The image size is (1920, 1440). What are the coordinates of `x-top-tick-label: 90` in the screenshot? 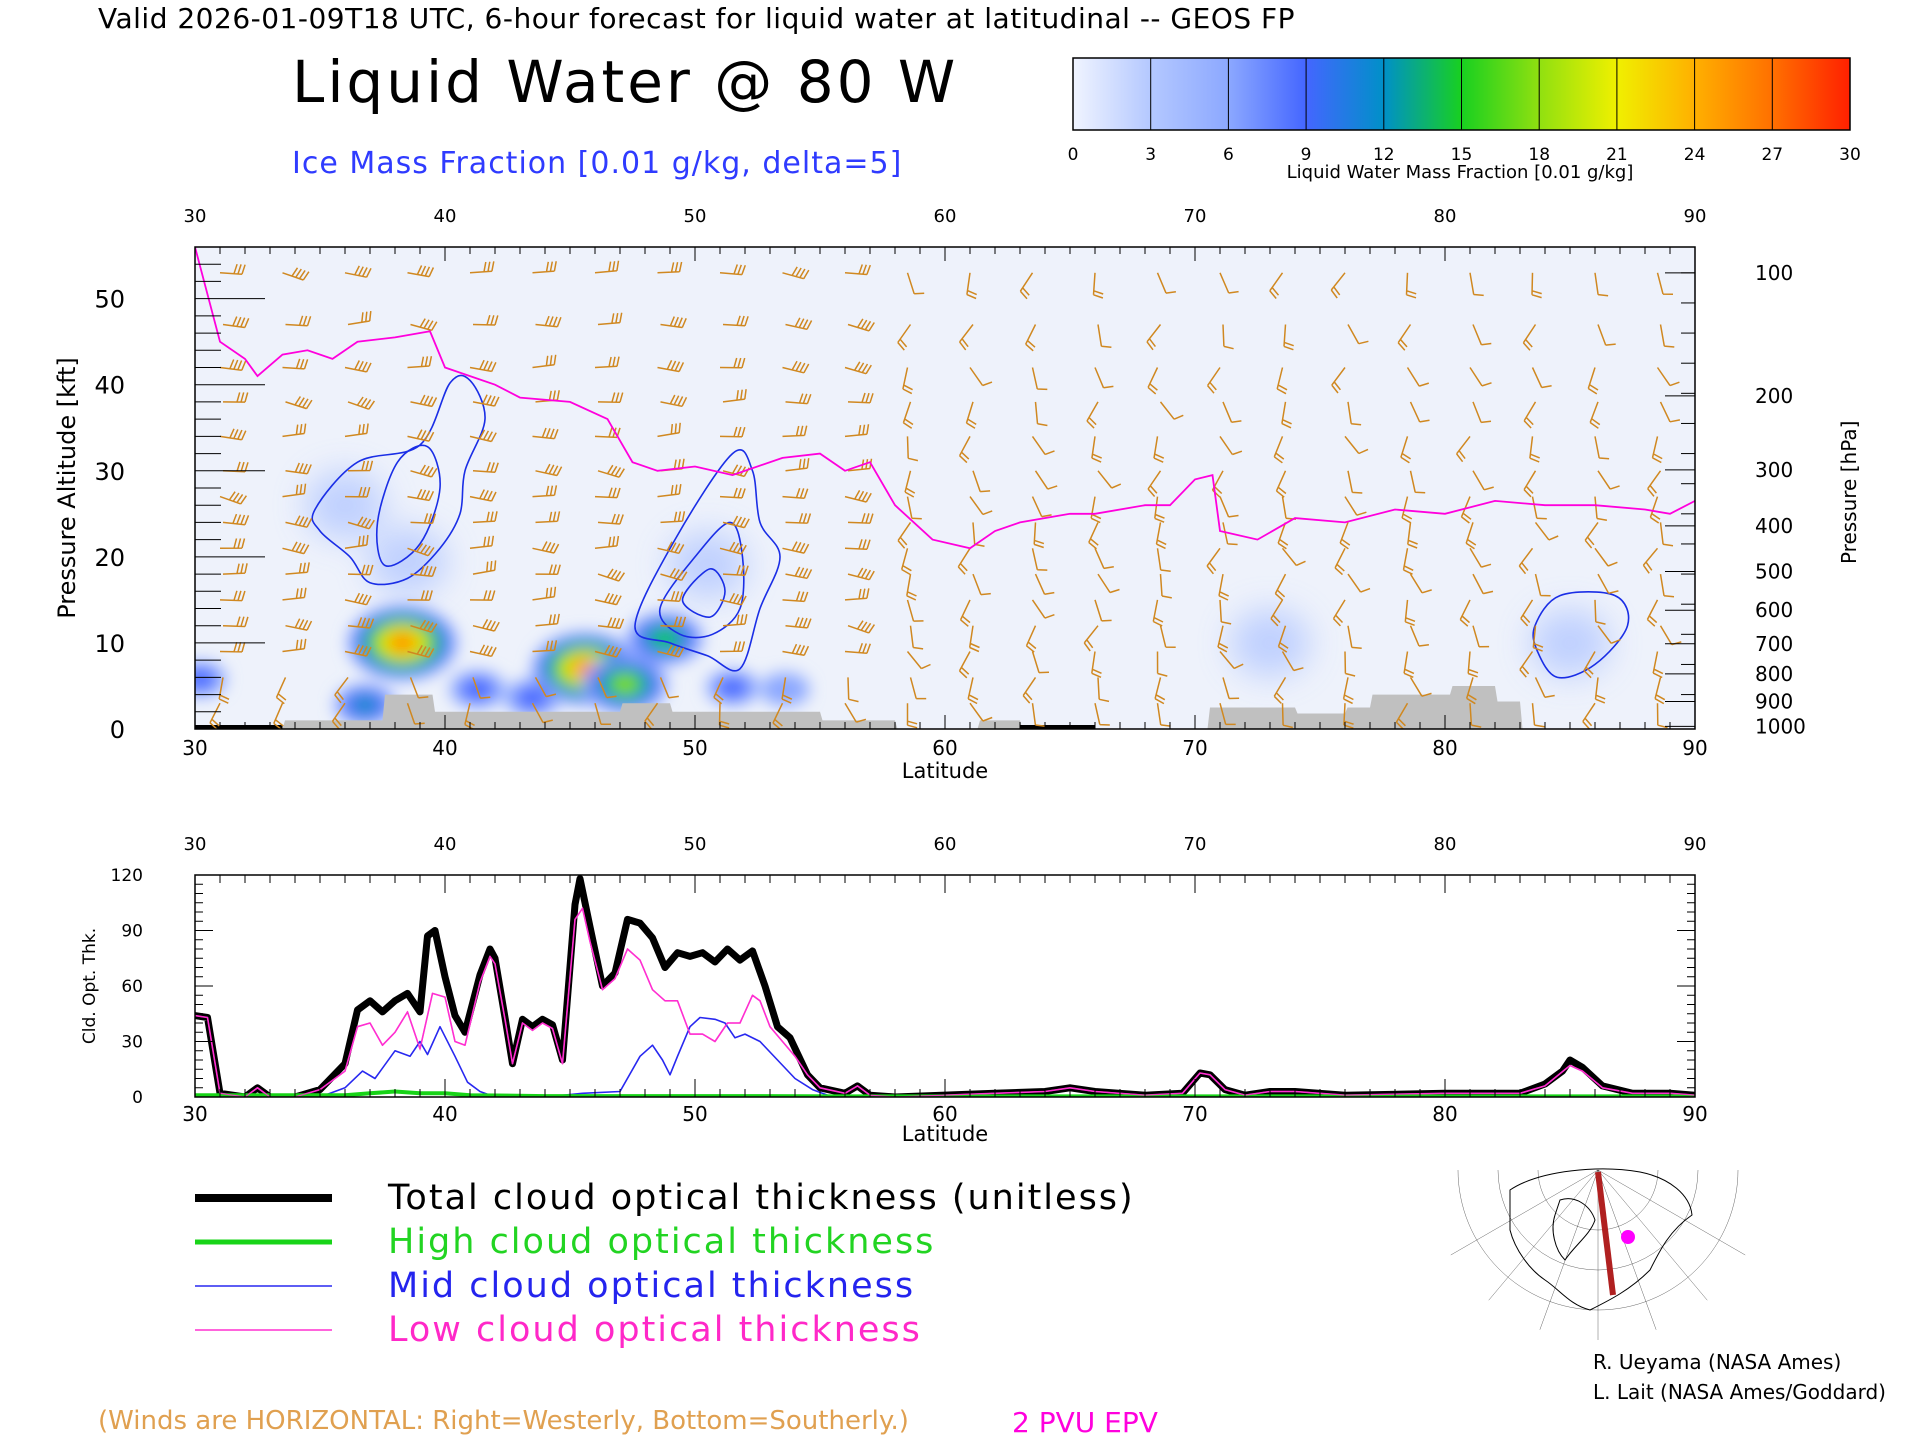 It's located at (1695, 844).